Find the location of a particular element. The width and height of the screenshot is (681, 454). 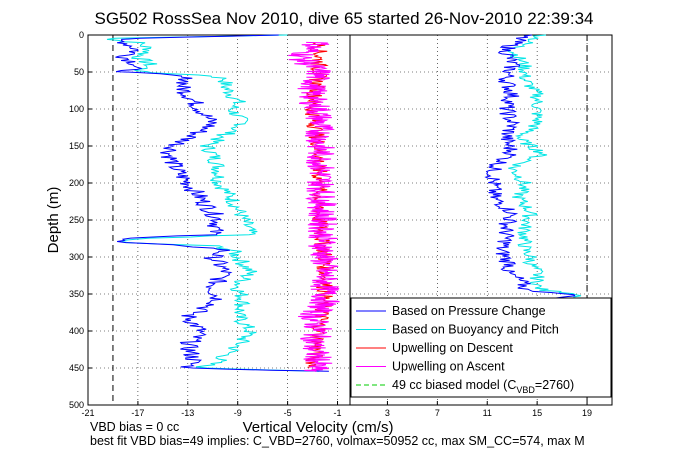

x-tick-label: 15 is located at coordinates (537, 413).